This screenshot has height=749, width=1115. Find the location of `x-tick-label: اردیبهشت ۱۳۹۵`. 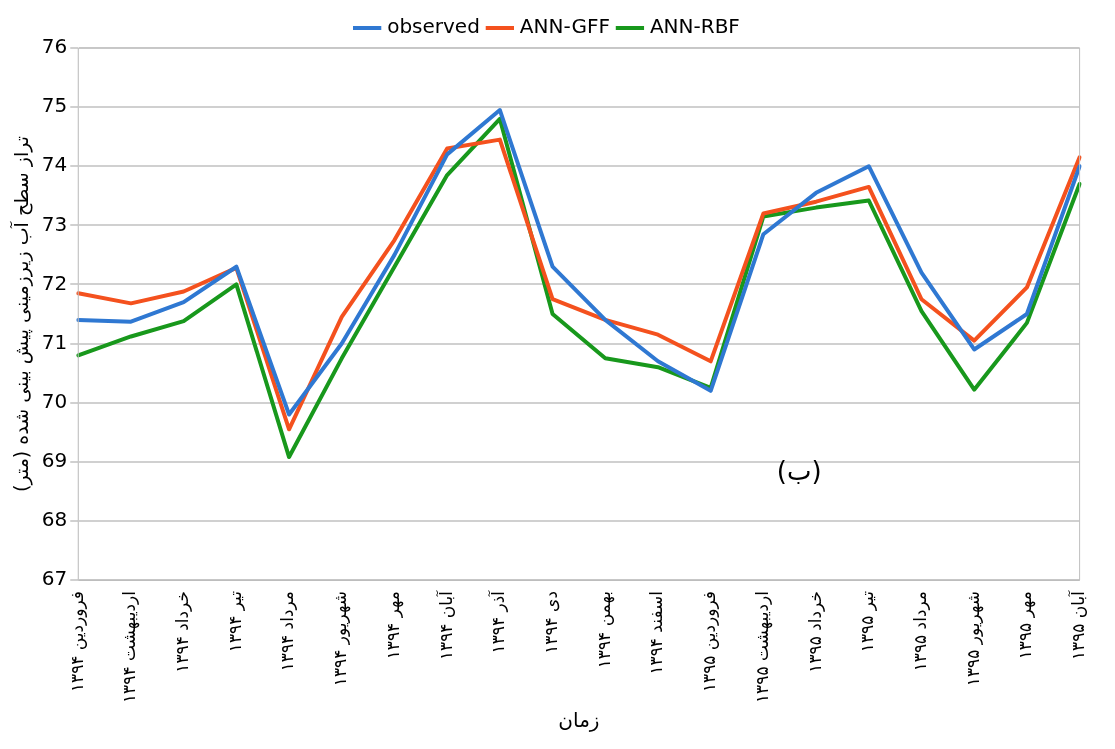

x-tick-label: اردیبهشت ۱۳۹۵ is located at coordinates (762, 647).